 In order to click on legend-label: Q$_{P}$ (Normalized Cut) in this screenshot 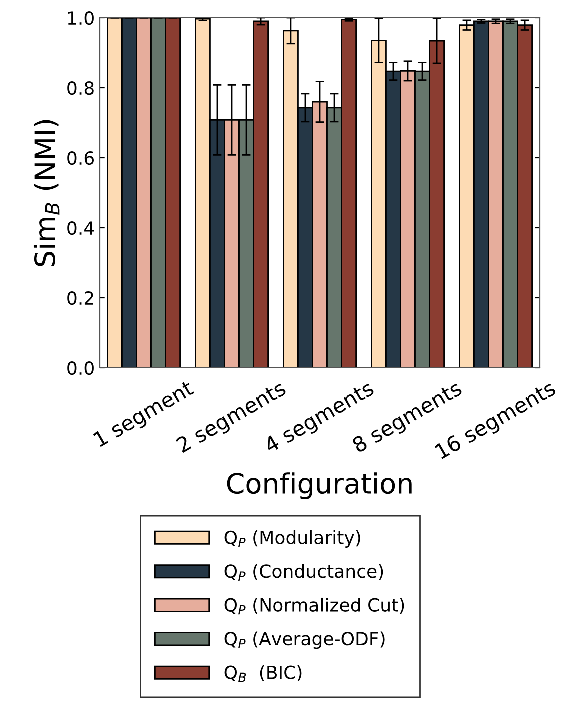, I will do `click(314, 606)`.